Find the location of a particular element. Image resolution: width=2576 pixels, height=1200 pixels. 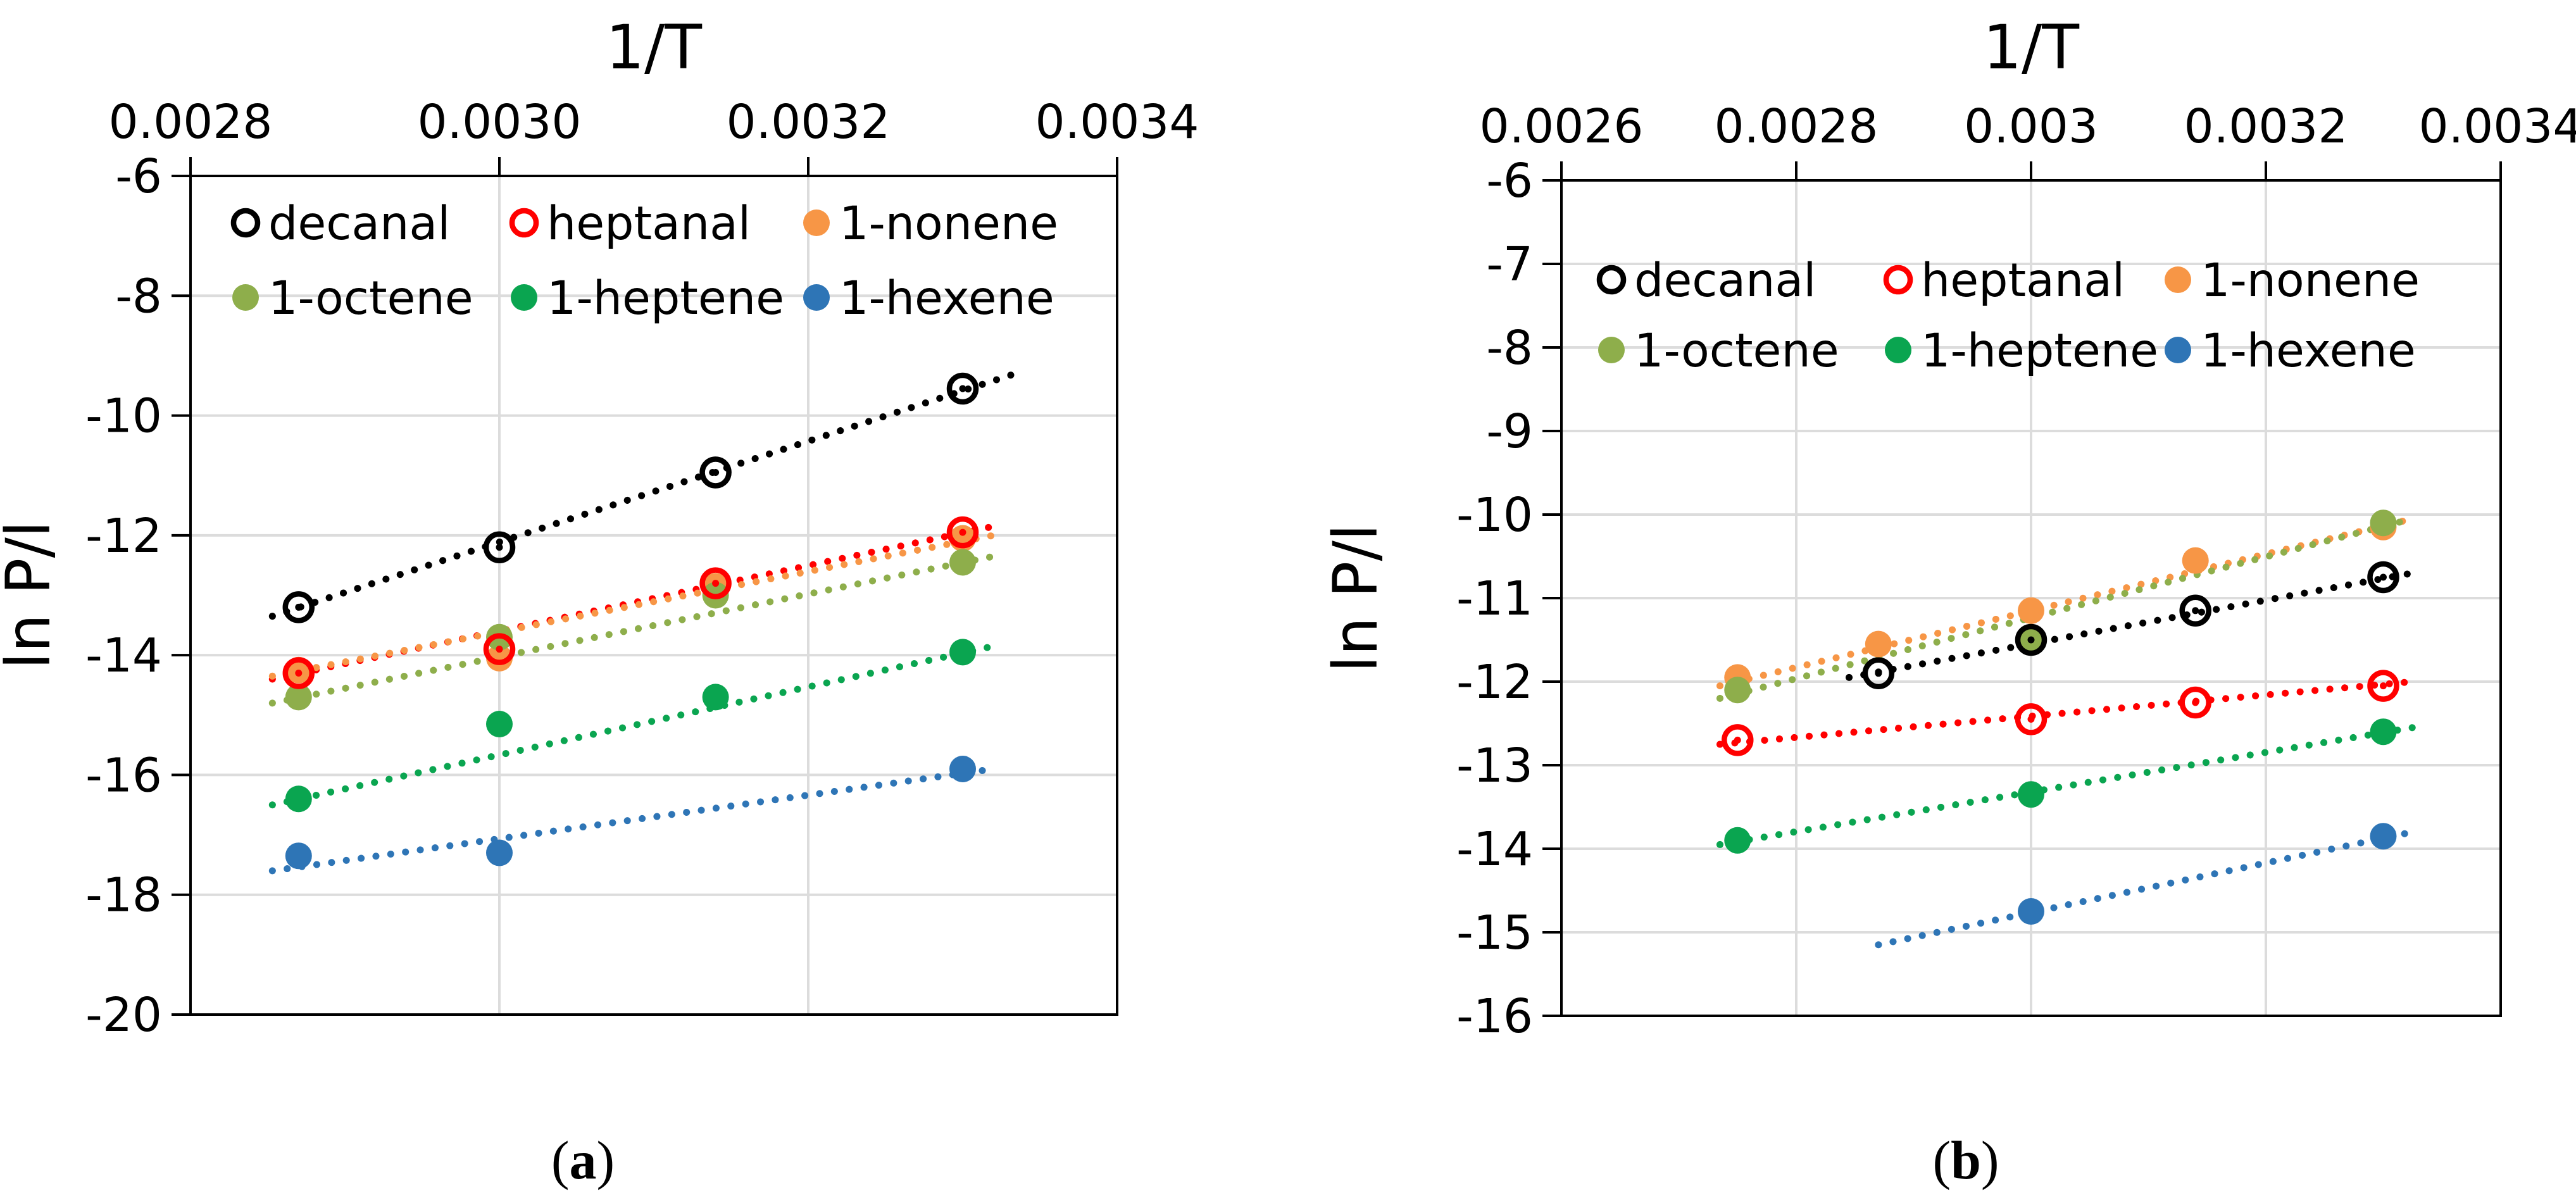

panel-caption: (b) is located at coordinates (1965, 1161).